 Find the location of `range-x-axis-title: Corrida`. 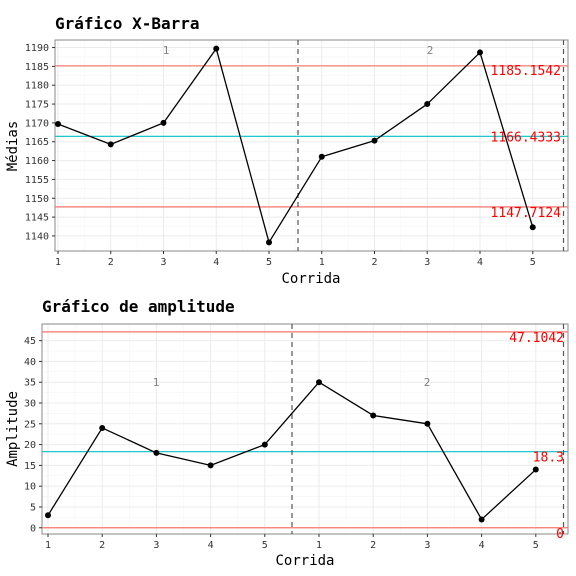

range-x-axis-title: Corrida is located at coordinates (304, 561).